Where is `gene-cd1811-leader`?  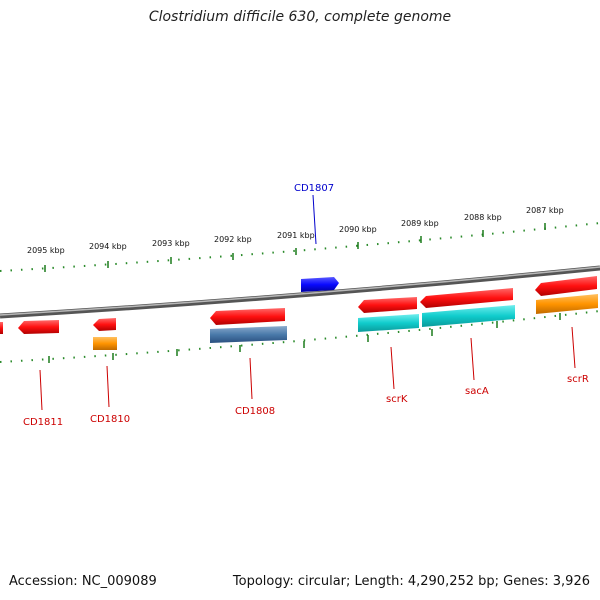
gene-cd1811-leader is located at coordinates (41, 390).